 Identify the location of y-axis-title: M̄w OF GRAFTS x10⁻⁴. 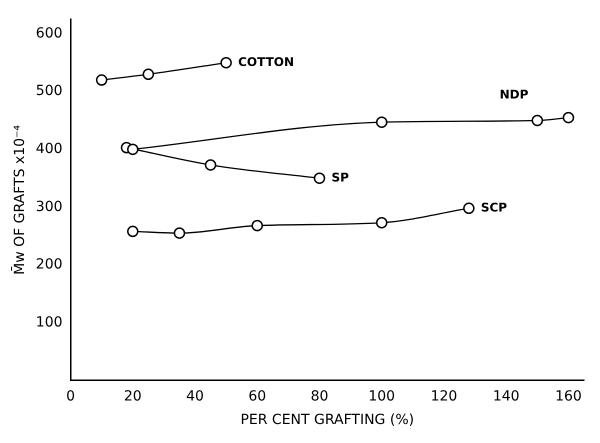
(19, 199).